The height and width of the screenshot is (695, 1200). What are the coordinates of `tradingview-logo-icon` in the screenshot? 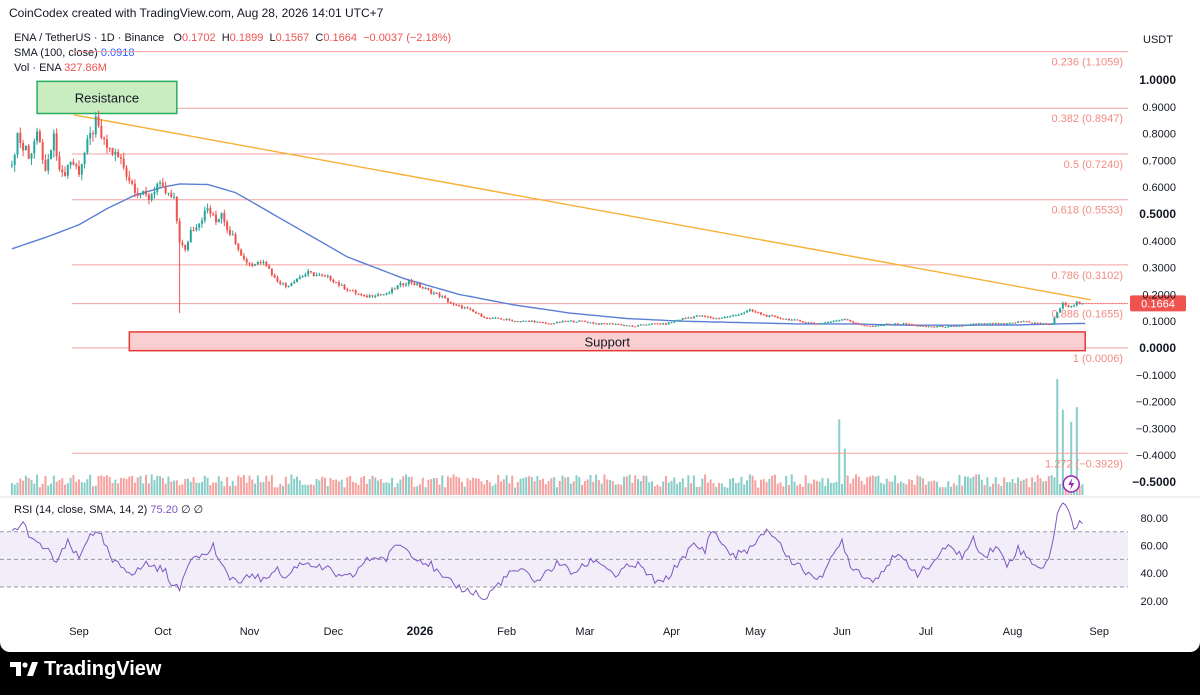 It's located at (24, 669).